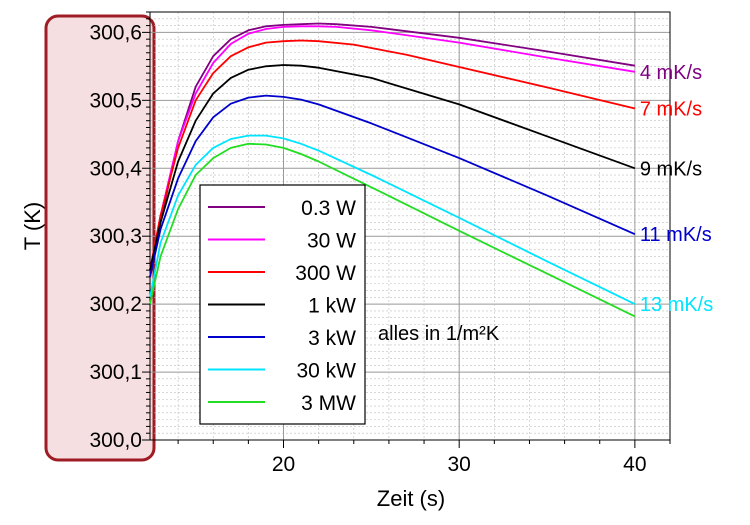 The image size is (750, 525). Describe the element at coordinates (328, 403) in the screenshot. I see `legend-label-6: 3 MW` at that location.